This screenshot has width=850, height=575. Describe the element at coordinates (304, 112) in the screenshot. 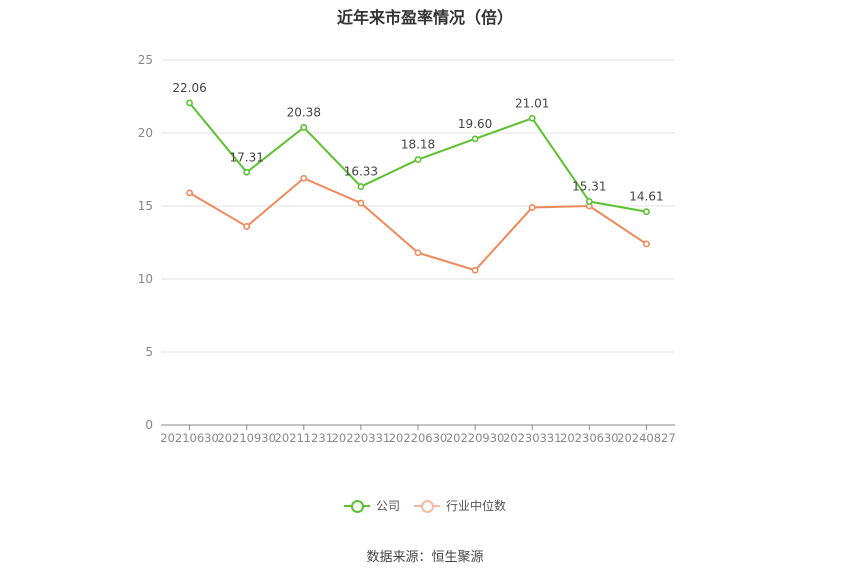

I see `data-label: 20.38` at that location.